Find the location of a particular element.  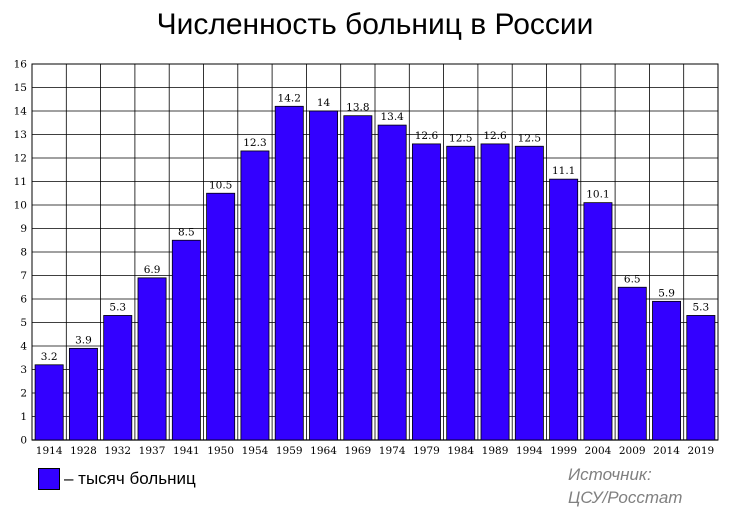

x-tick-label: 1928 is located at coordinates (83, 451).